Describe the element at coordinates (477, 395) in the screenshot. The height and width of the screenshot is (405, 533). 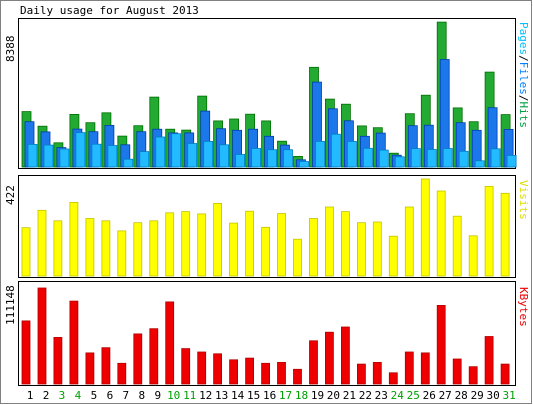
I see `x-label-day-29: 29` at that location.